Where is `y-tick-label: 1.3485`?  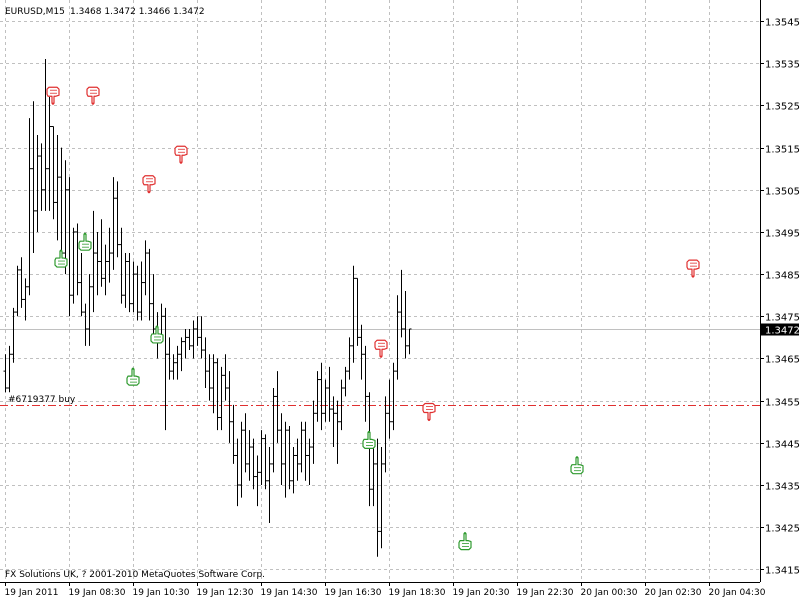 y-tick-label: 1.3485 is located at coordinates (782, 276).